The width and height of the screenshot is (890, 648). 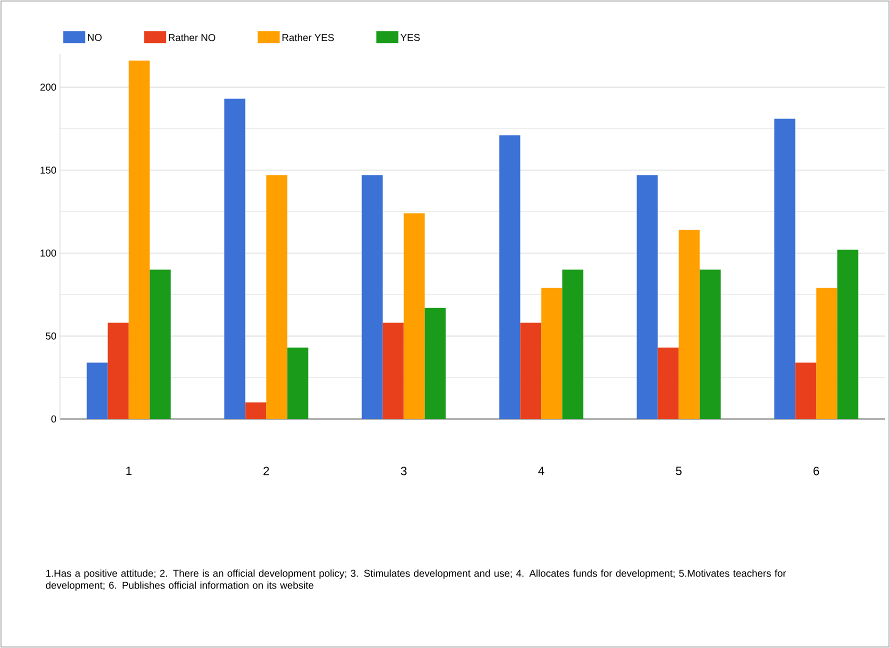 What do you see at coordinates (416, 580) in the screenshot?
I see `text: 1.Has a positive attitude; 2. There is an official development policy; 3. Stimulates development and use; 4. Allocates funds for development; 5.Motivates teachers for development; 6. Publishes official information on its website` at bounding box center [416, 580].